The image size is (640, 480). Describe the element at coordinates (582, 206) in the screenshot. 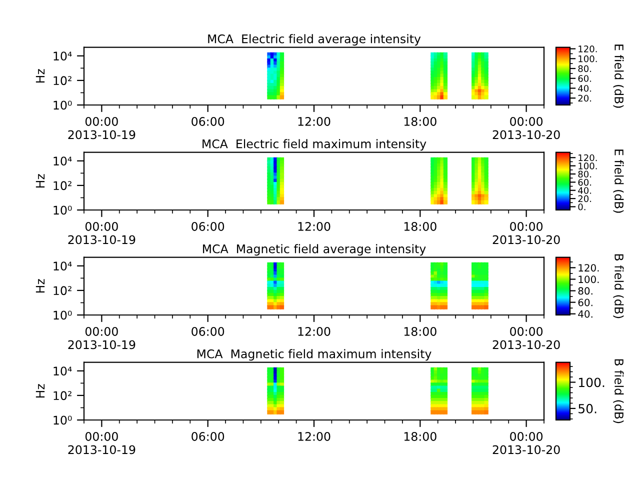

I see `color-bar-label: 0.` at that location.